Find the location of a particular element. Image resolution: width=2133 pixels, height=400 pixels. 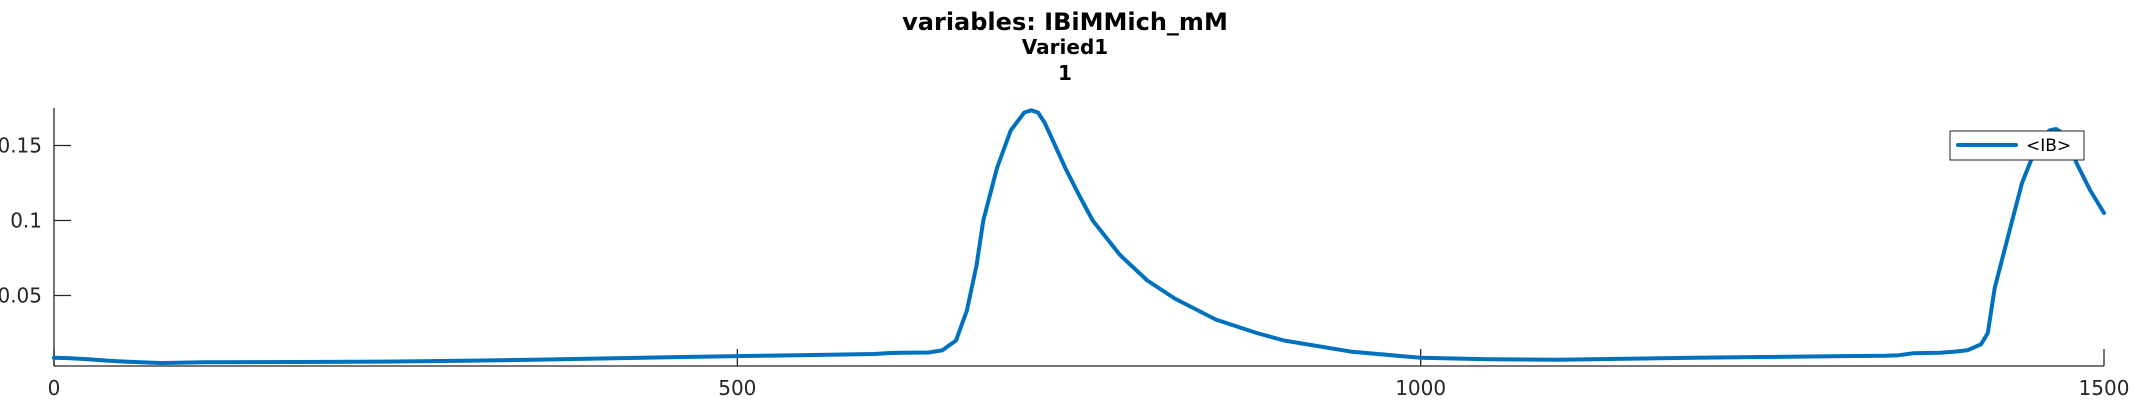

x-tick-label: 1000 is located at coordinates (1420, 388).